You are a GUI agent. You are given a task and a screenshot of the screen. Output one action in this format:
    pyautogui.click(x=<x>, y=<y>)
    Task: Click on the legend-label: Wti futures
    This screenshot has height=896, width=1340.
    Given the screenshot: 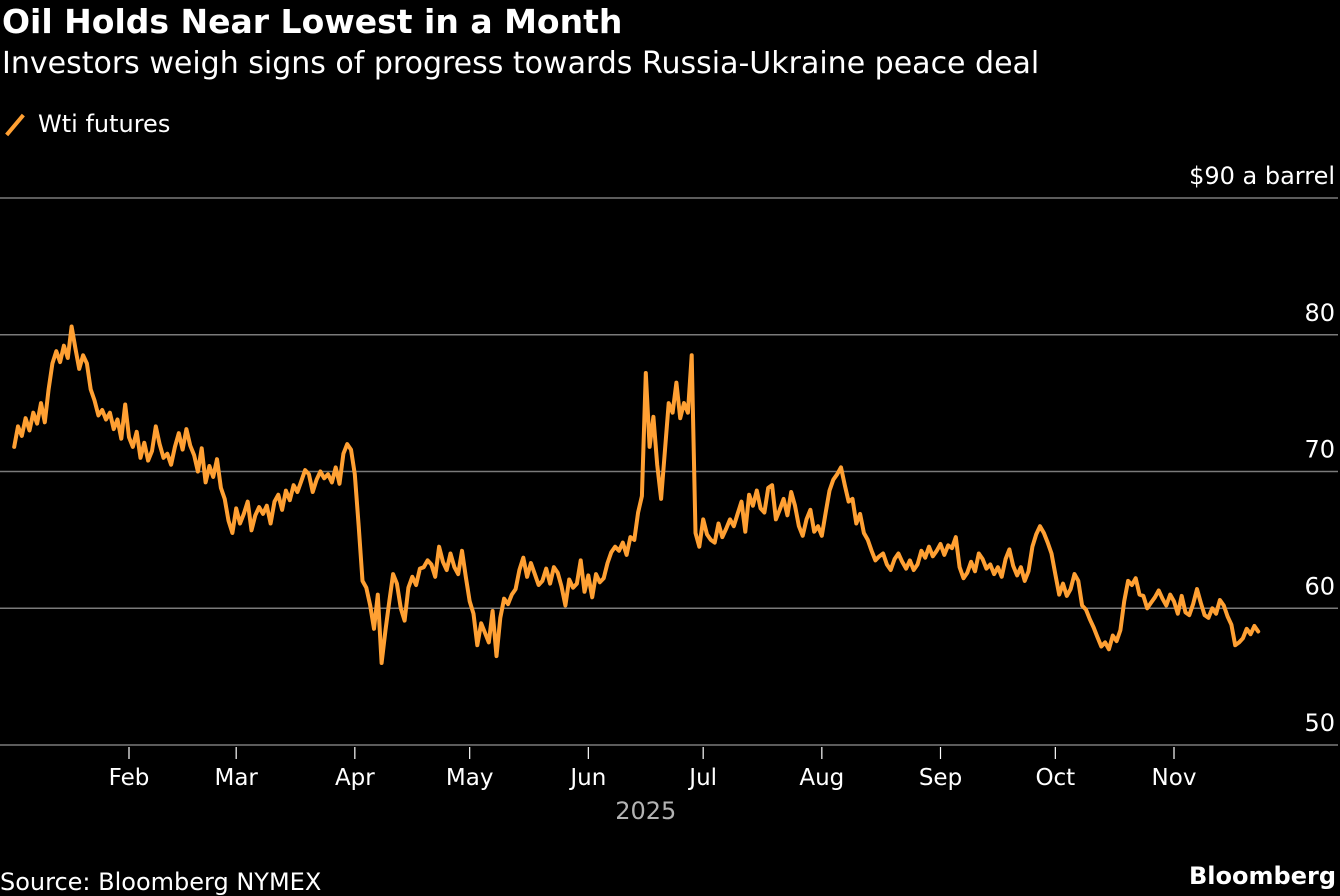 What is the action you would take?
    pyautogui.click(x=104, y=124)
    